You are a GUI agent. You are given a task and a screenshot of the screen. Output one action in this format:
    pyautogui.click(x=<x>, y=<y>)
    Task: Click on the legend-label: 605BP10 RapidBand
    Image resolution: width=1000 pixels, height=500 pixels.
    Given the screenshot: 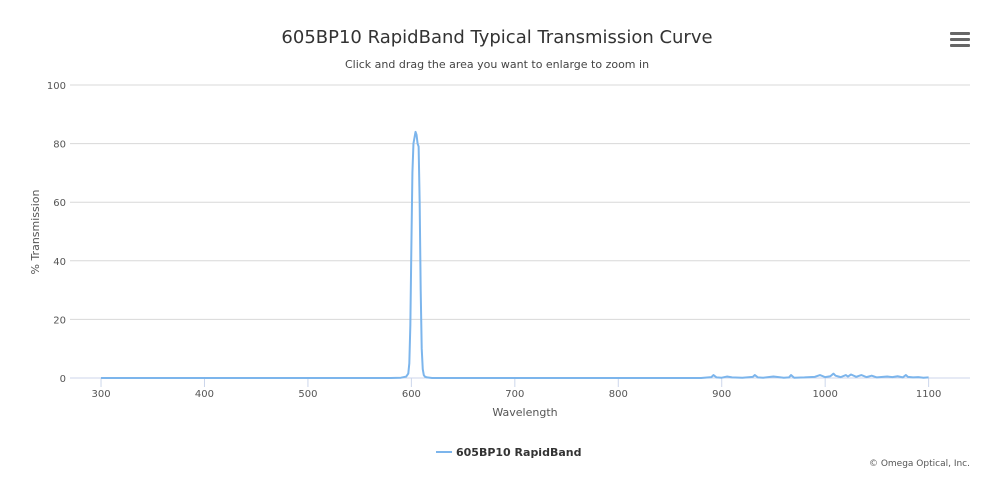 What is the action you would take?
    pyautogui.click(x=519, y=452)
    